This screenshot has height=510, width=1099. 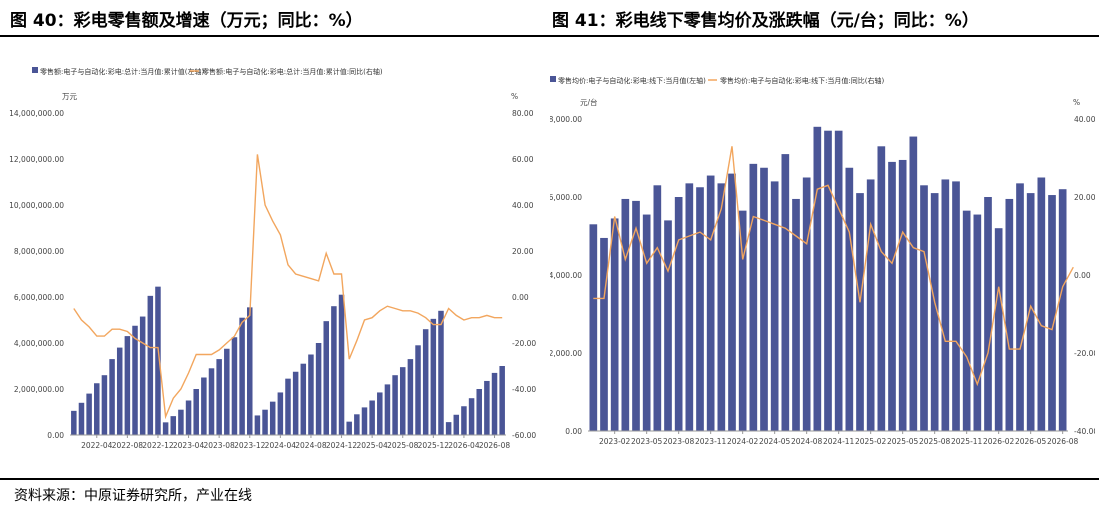 I want to click on left-x-tick-label: 2026-04, so click(x=464, y=445).